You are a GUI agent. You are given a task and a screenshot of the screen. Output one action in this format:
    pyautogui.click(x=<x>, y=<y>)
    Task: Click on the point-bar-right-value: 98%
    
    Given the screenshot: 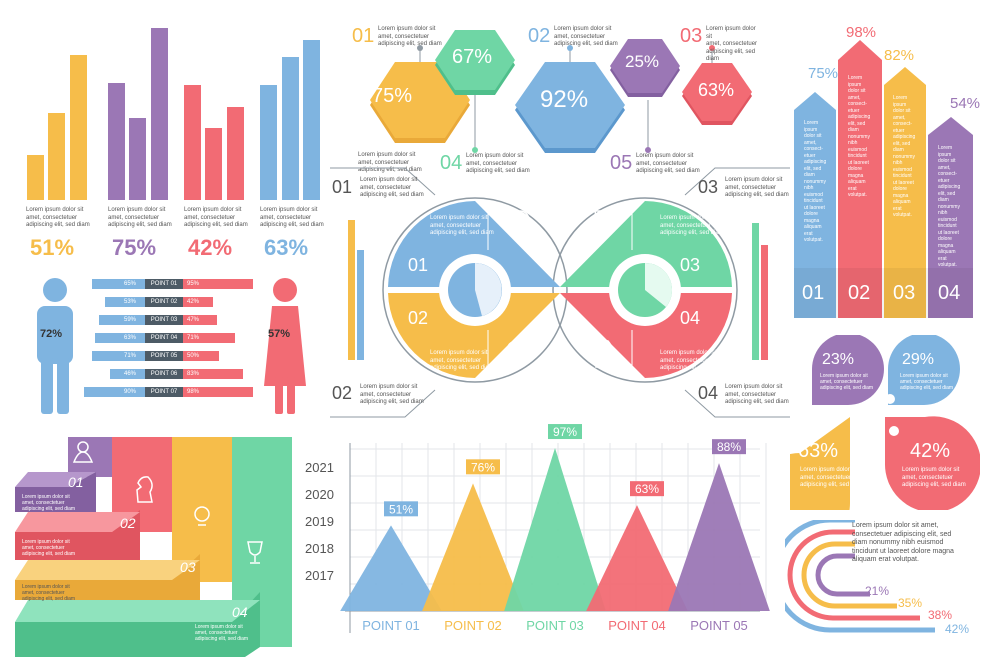 What is the action you would take?
    pyautogui.click(x=193, y=392)
    